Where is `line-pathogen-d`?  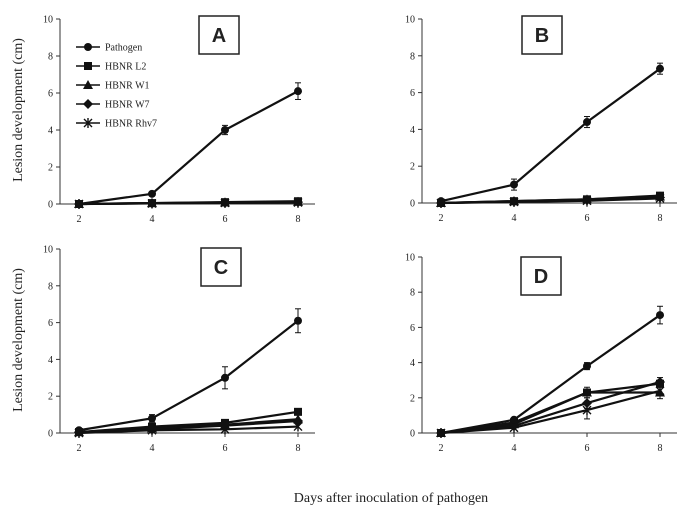
line-pathogen-d is located at coordinates (550, 374).